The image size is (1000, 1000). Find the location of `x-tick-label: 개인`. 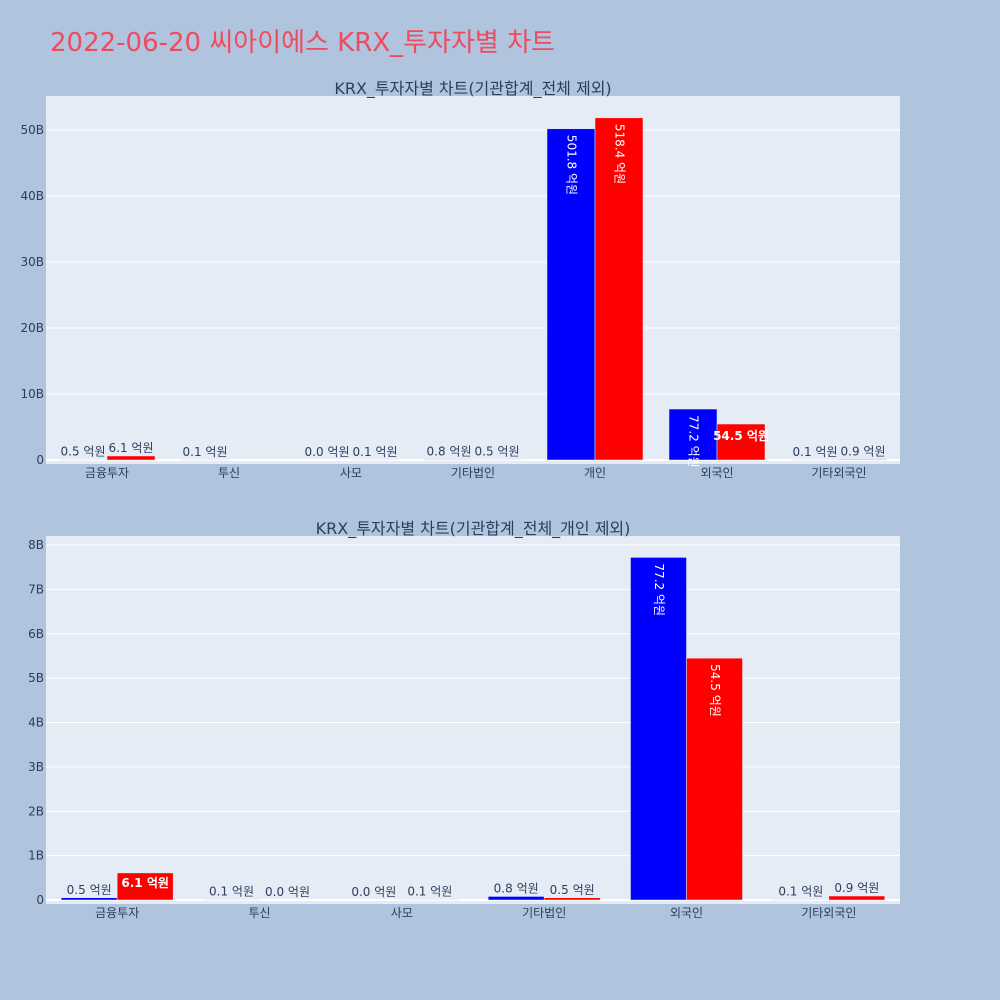

x-tick-label: 개인 is located at coordinates (595, 473).